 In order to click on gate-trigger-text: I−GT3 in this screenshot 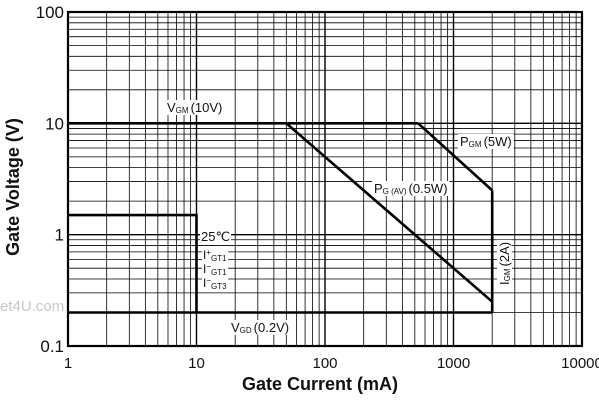, I will do `click(215, 283)`.